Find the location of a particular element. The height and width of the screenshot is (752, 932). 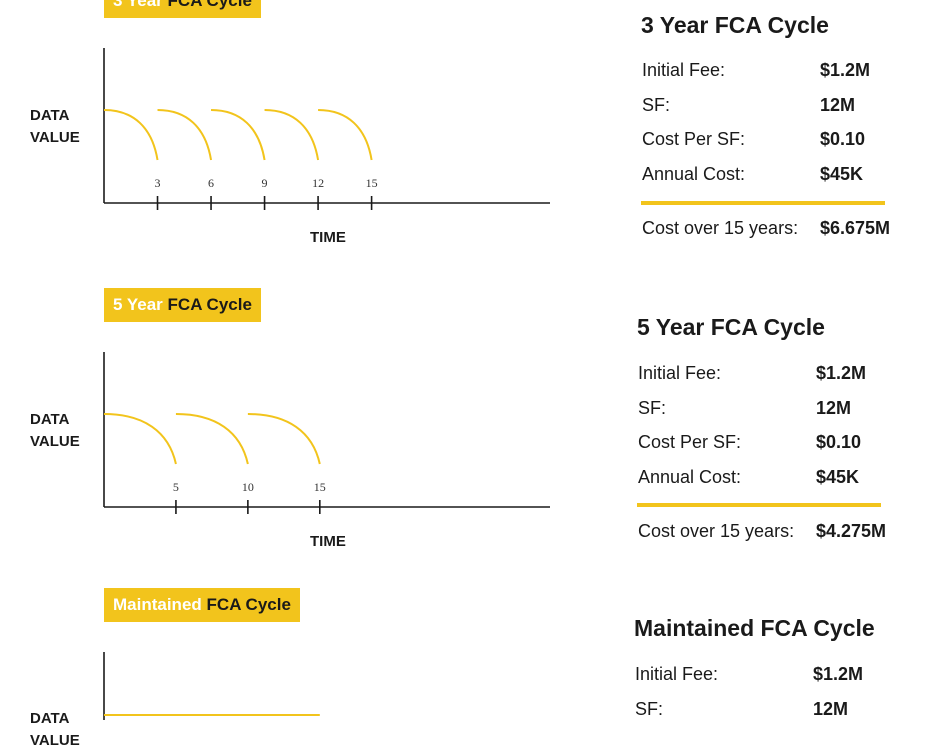

x-tick-label: 5 is located at coordinates (176, 487).